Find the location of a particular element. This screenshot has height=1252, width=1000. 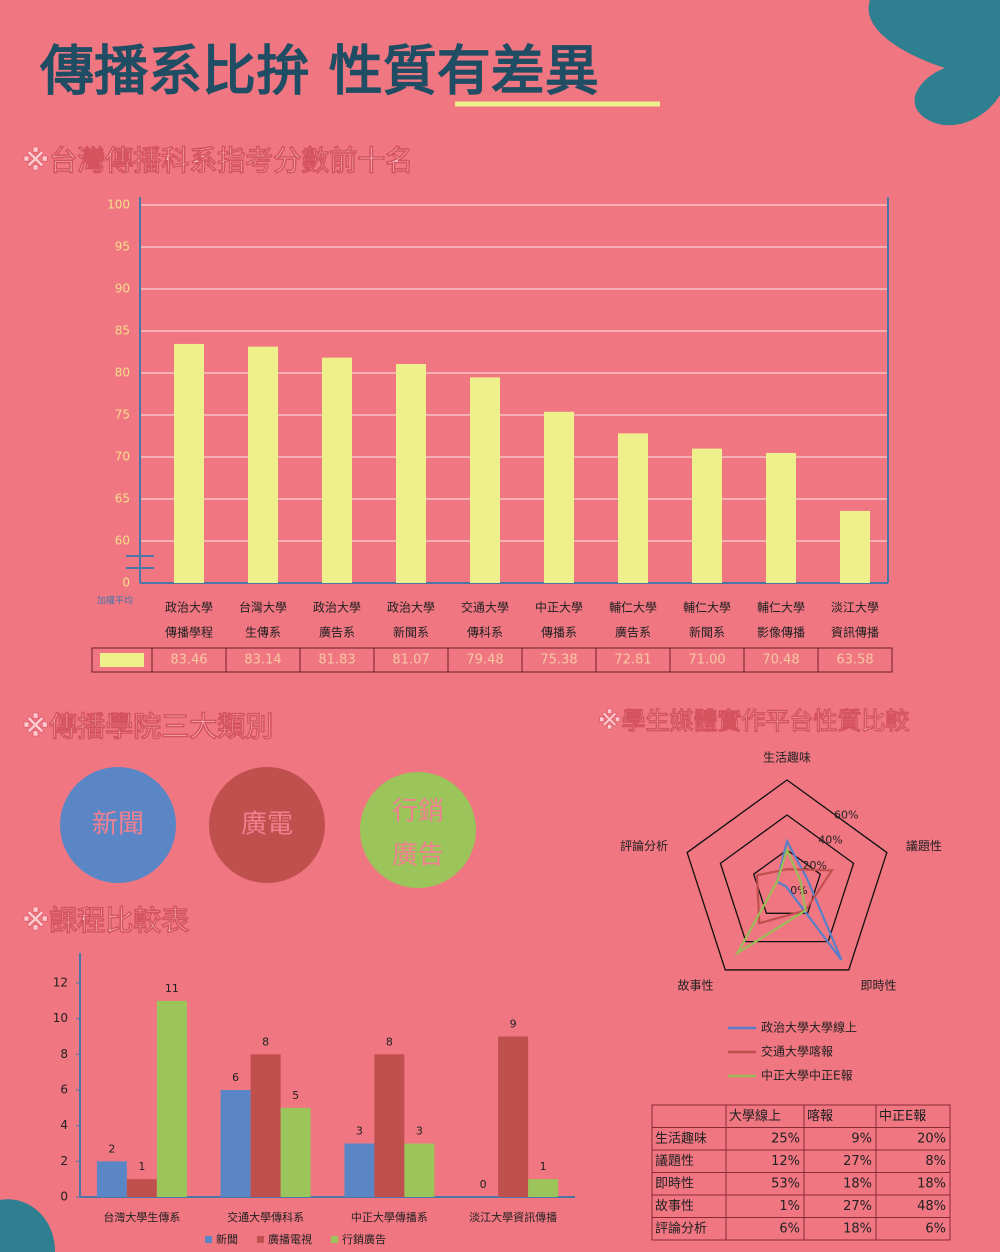

value-label: 83.46 is located at coordinates (188, 660).